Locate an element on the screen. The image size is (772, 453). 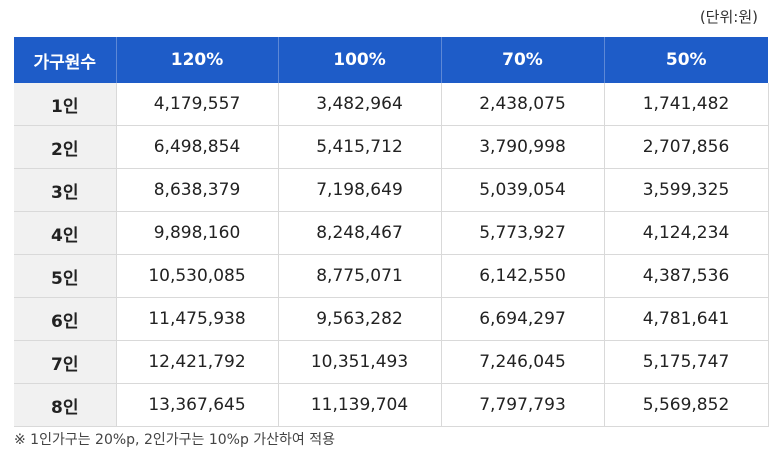
table-cell: 8,248,467 is located at coordinates (359, 233).